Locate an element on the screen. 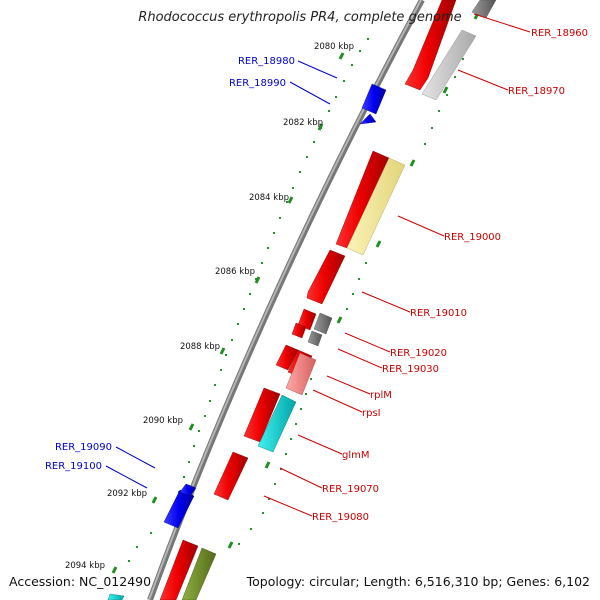 The image size is (600, 600). scale-label-2088: 2088 kbp is located at coordinates (200, 347).